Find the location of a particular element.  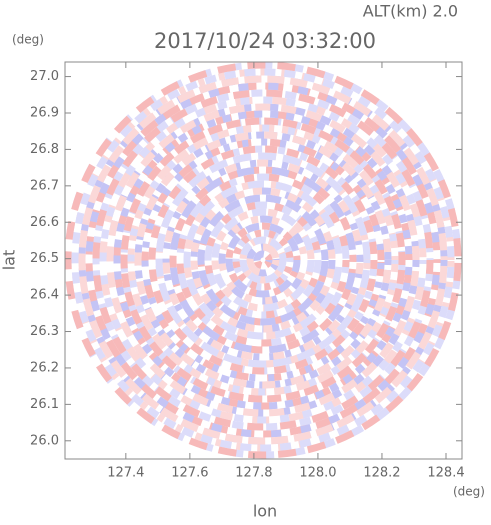

y-tick-label: 26.6 is located at coordinates (44, 222).